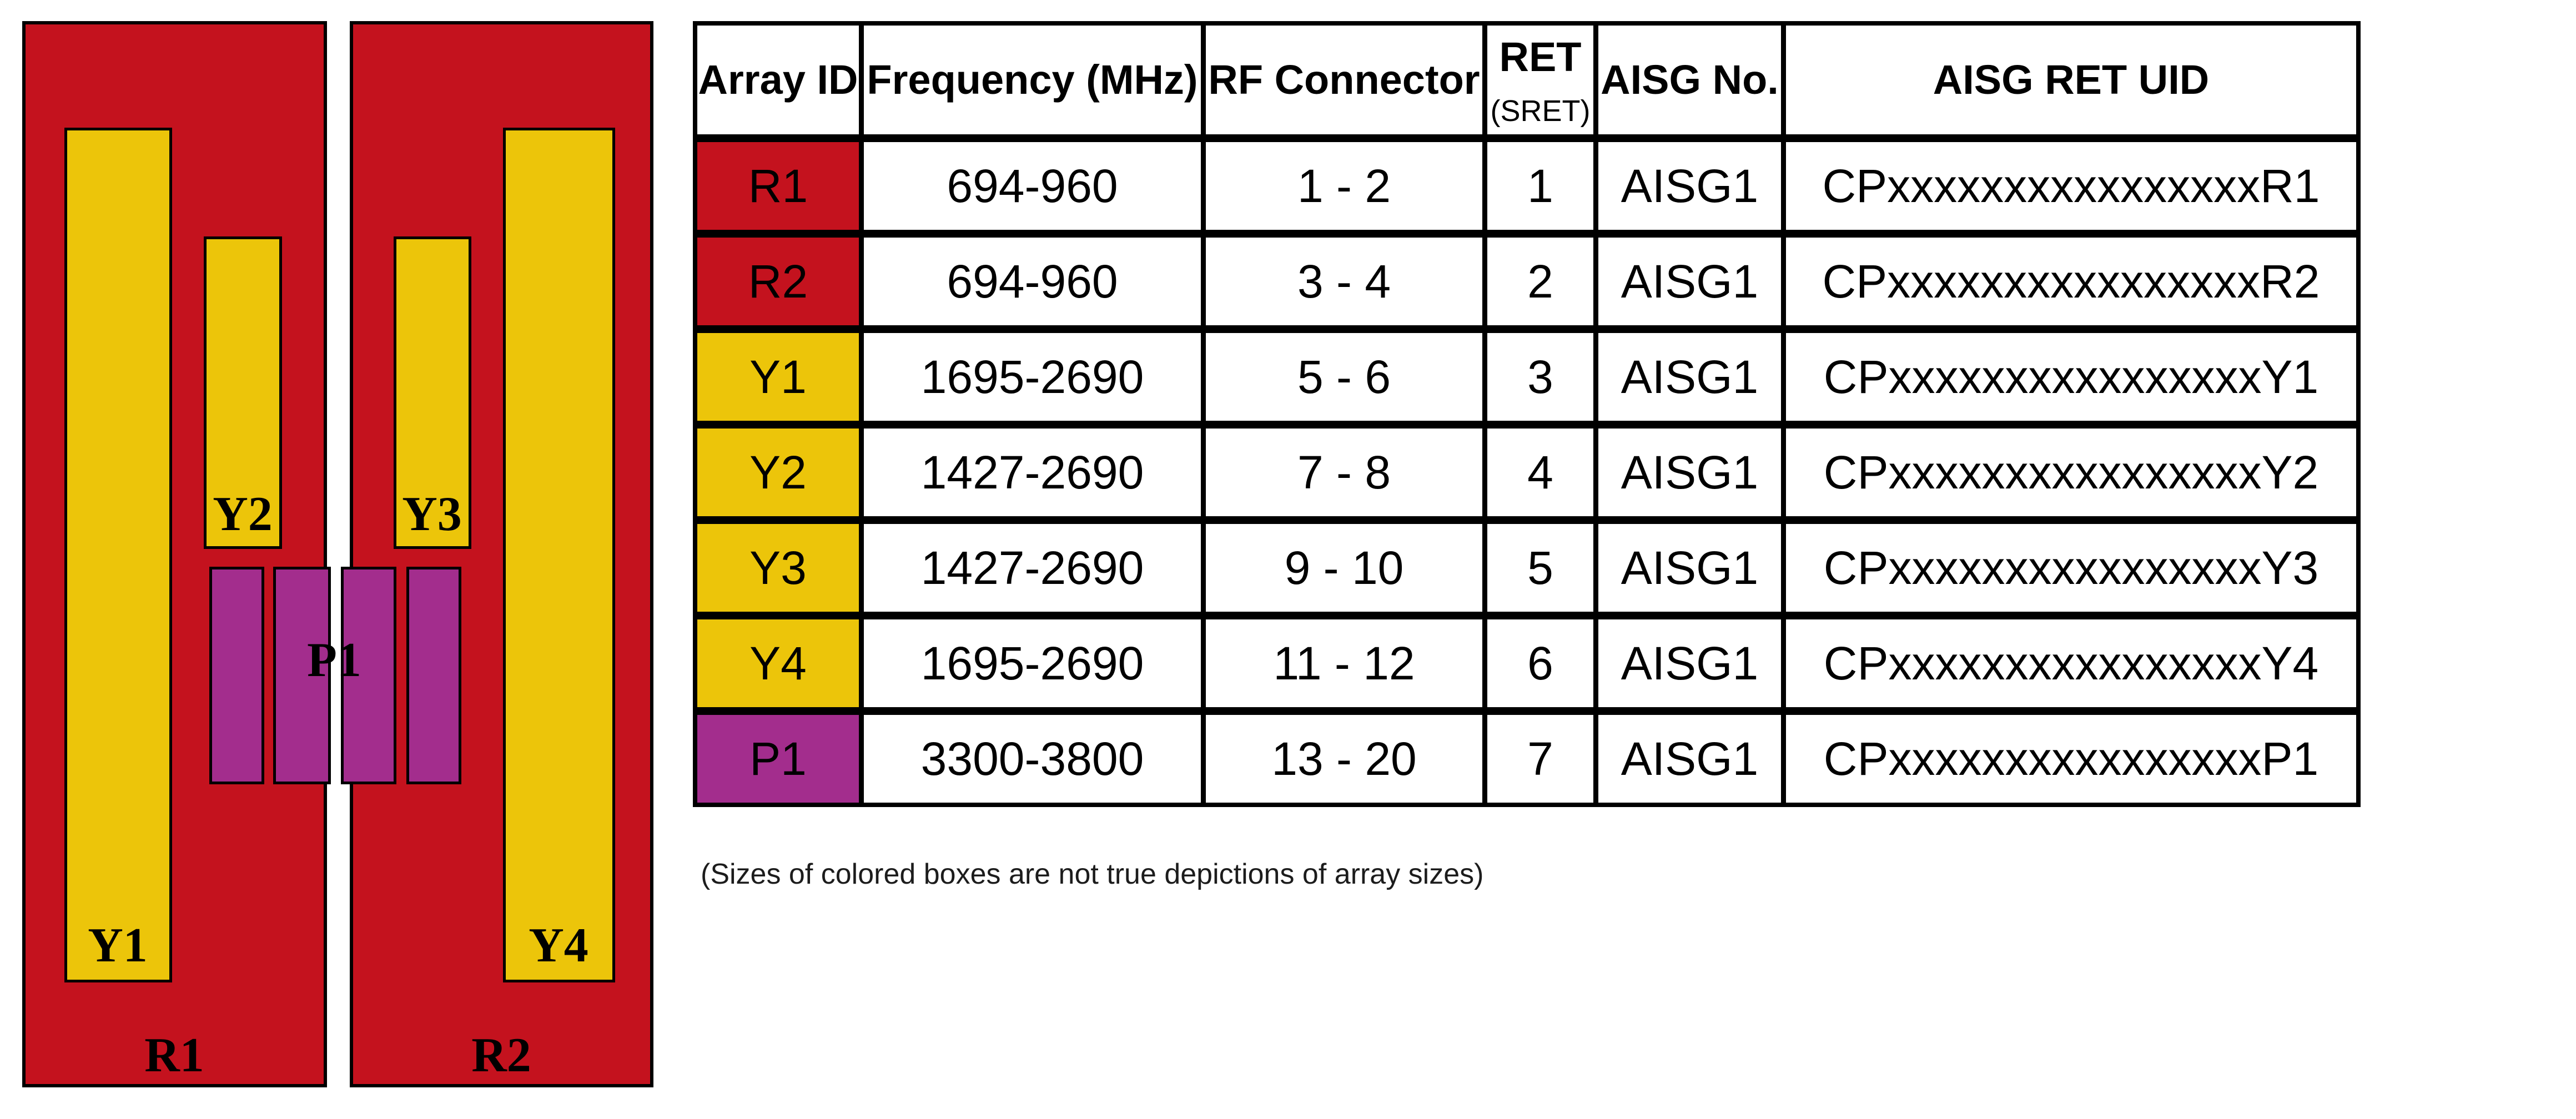  I want to click on cell-ret: 5, so click(1540, 568).